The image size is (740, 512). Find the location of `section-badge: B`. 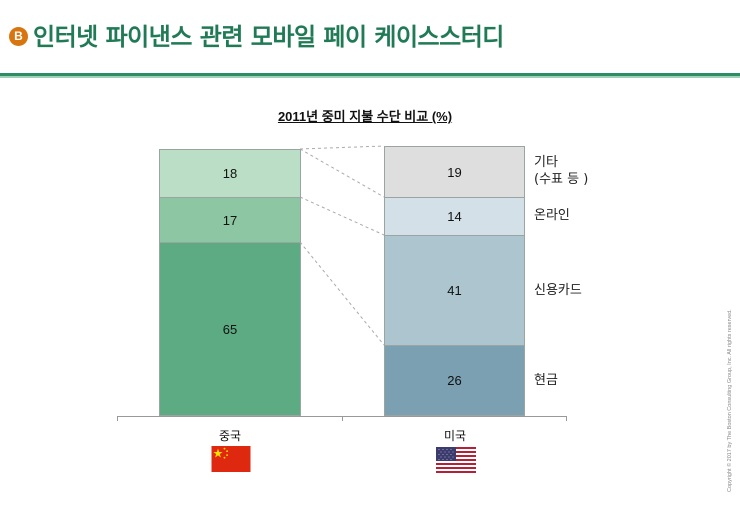

section-badge: B is located at coordinates (18, 36).